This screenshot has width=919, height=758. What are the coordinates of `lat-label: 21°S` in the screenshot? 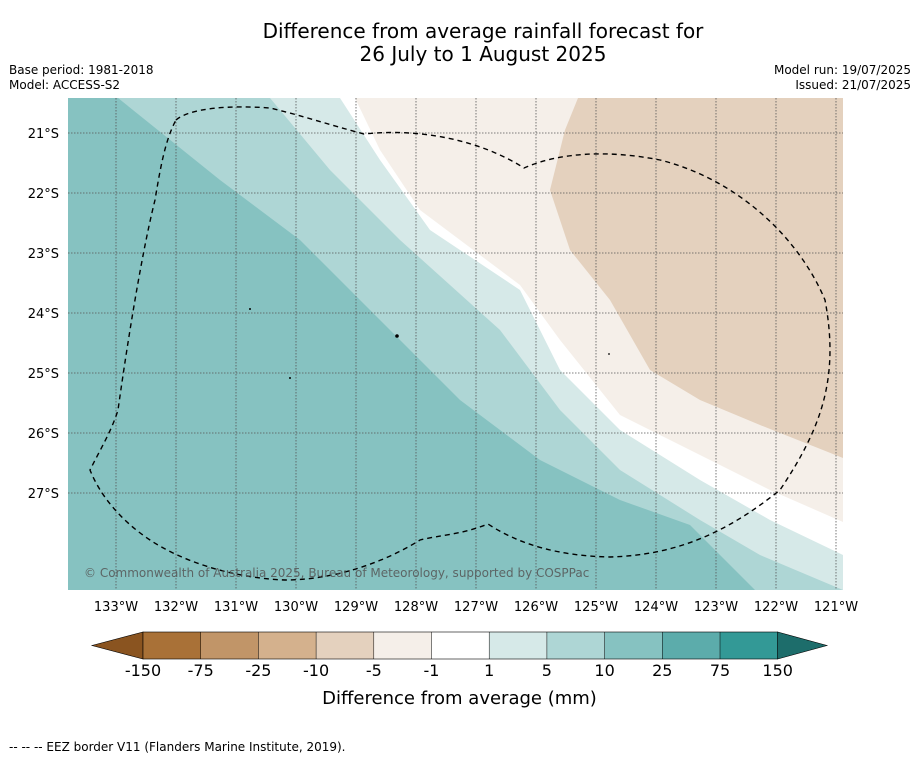 It's located at (43, 134).